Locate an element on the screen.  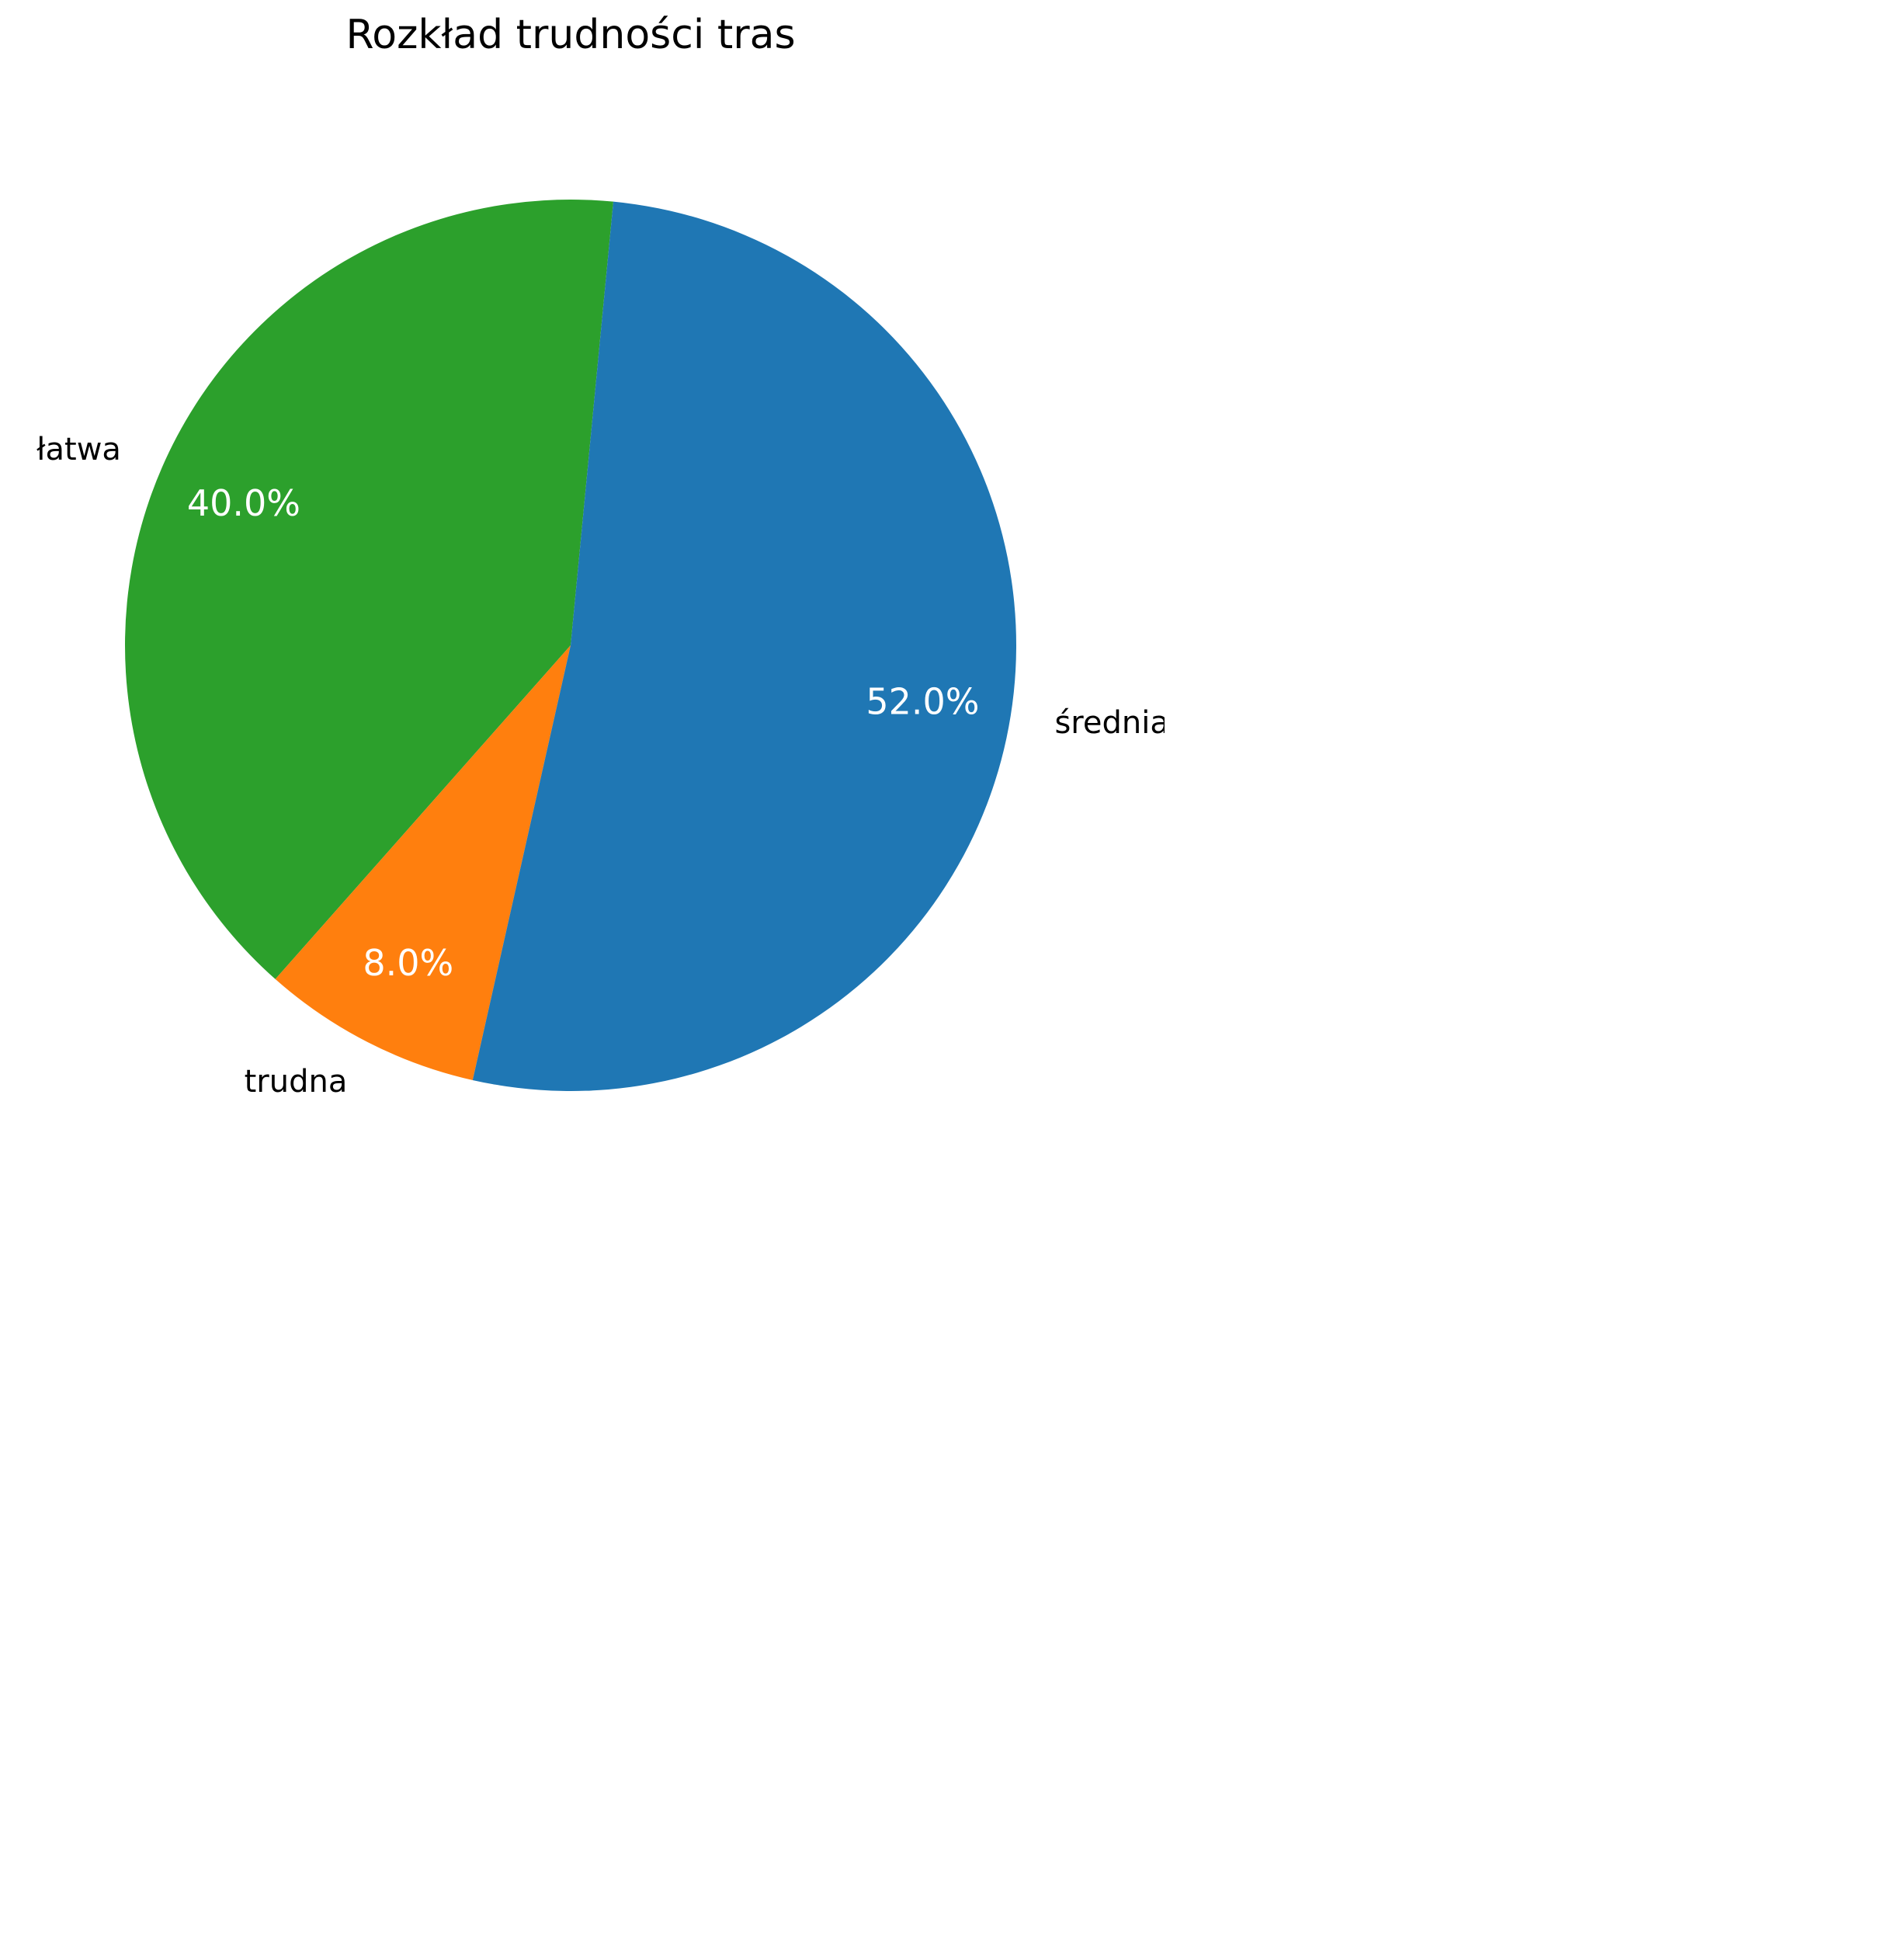
slice-percent-srednia: 52.0% is located at coordinates (922, 702).